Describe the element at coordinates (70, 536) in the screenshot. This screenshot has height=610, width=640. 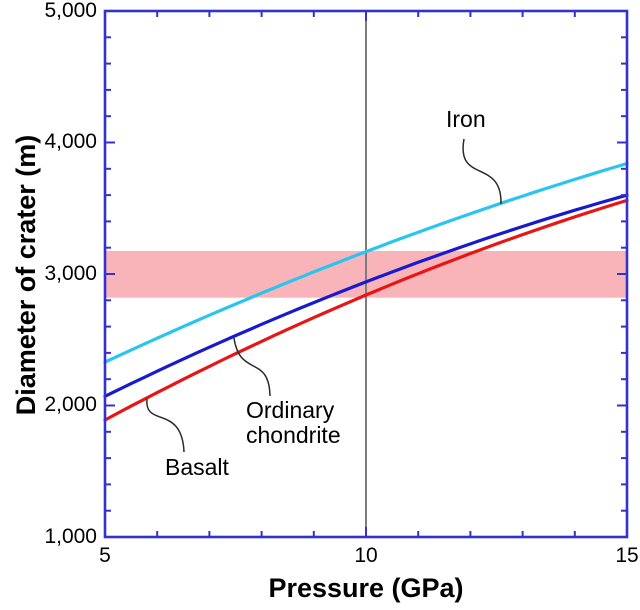
I see `y-tick-label-1000: 1,000` at that location.